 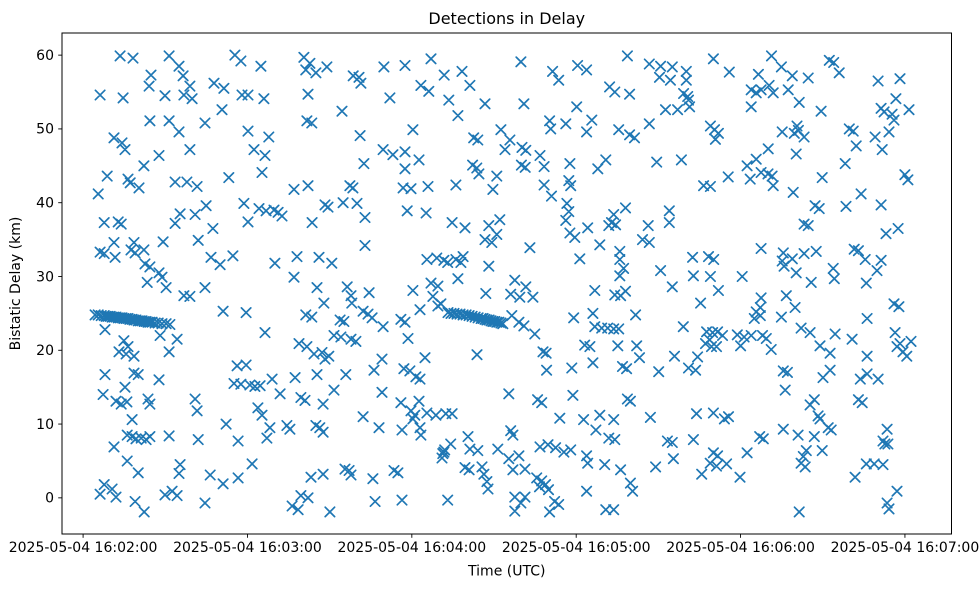 I want to click on y-tick-label: 60, so click(x=45, y=56).